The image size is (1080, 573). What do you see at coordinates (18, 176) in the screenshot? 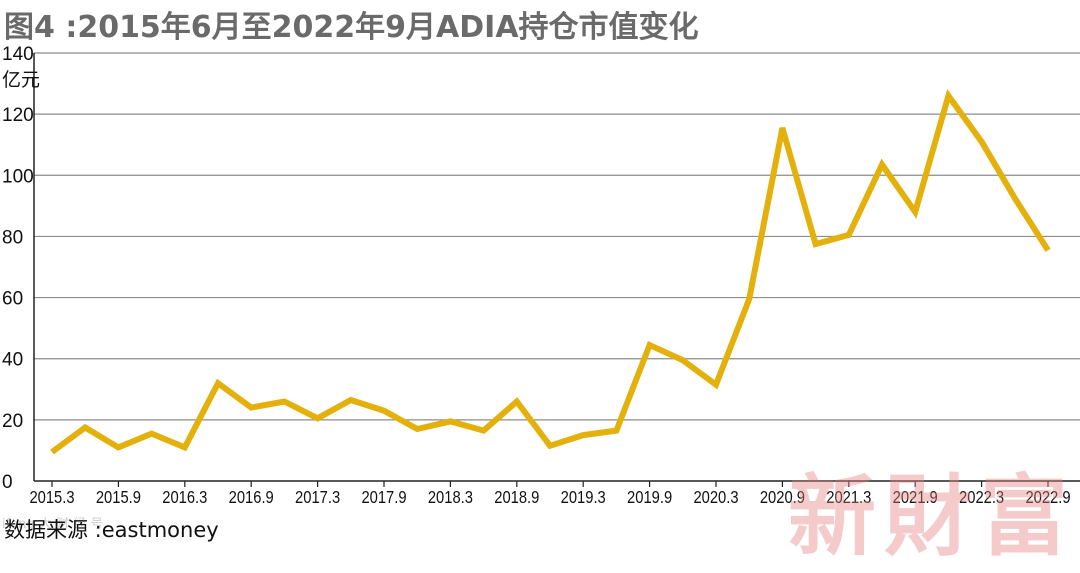
I see `y-tick-label: 100` at bounding box center [18, 176].